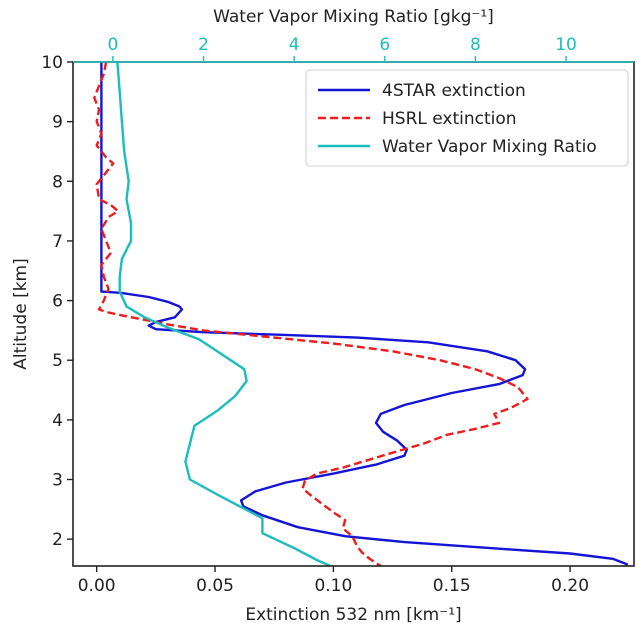 The image size is (637, 631). What do you see at coordinates (449, 119) in the screenshot?
I see `legend-label-1: HSRL extinction` at bounding box center [449, 119].